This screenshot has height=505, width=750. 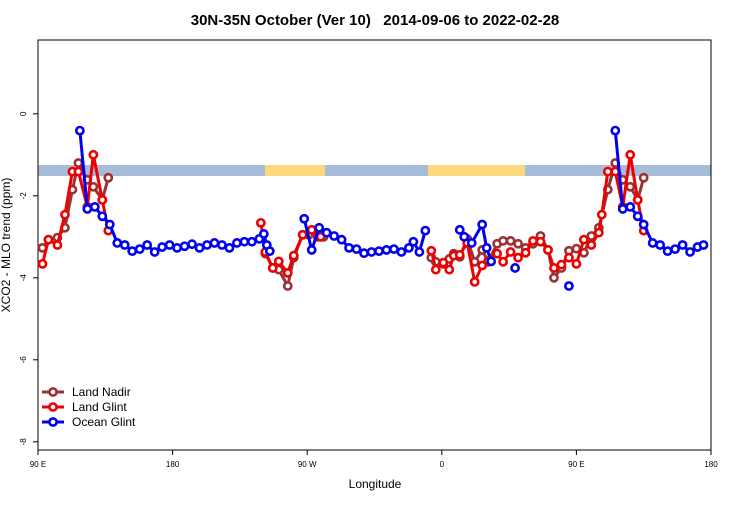 What do you see at coordinates (53, 422) in the screenshot?
I see `legend-swatch-marker` at bounding box center [53, 422].